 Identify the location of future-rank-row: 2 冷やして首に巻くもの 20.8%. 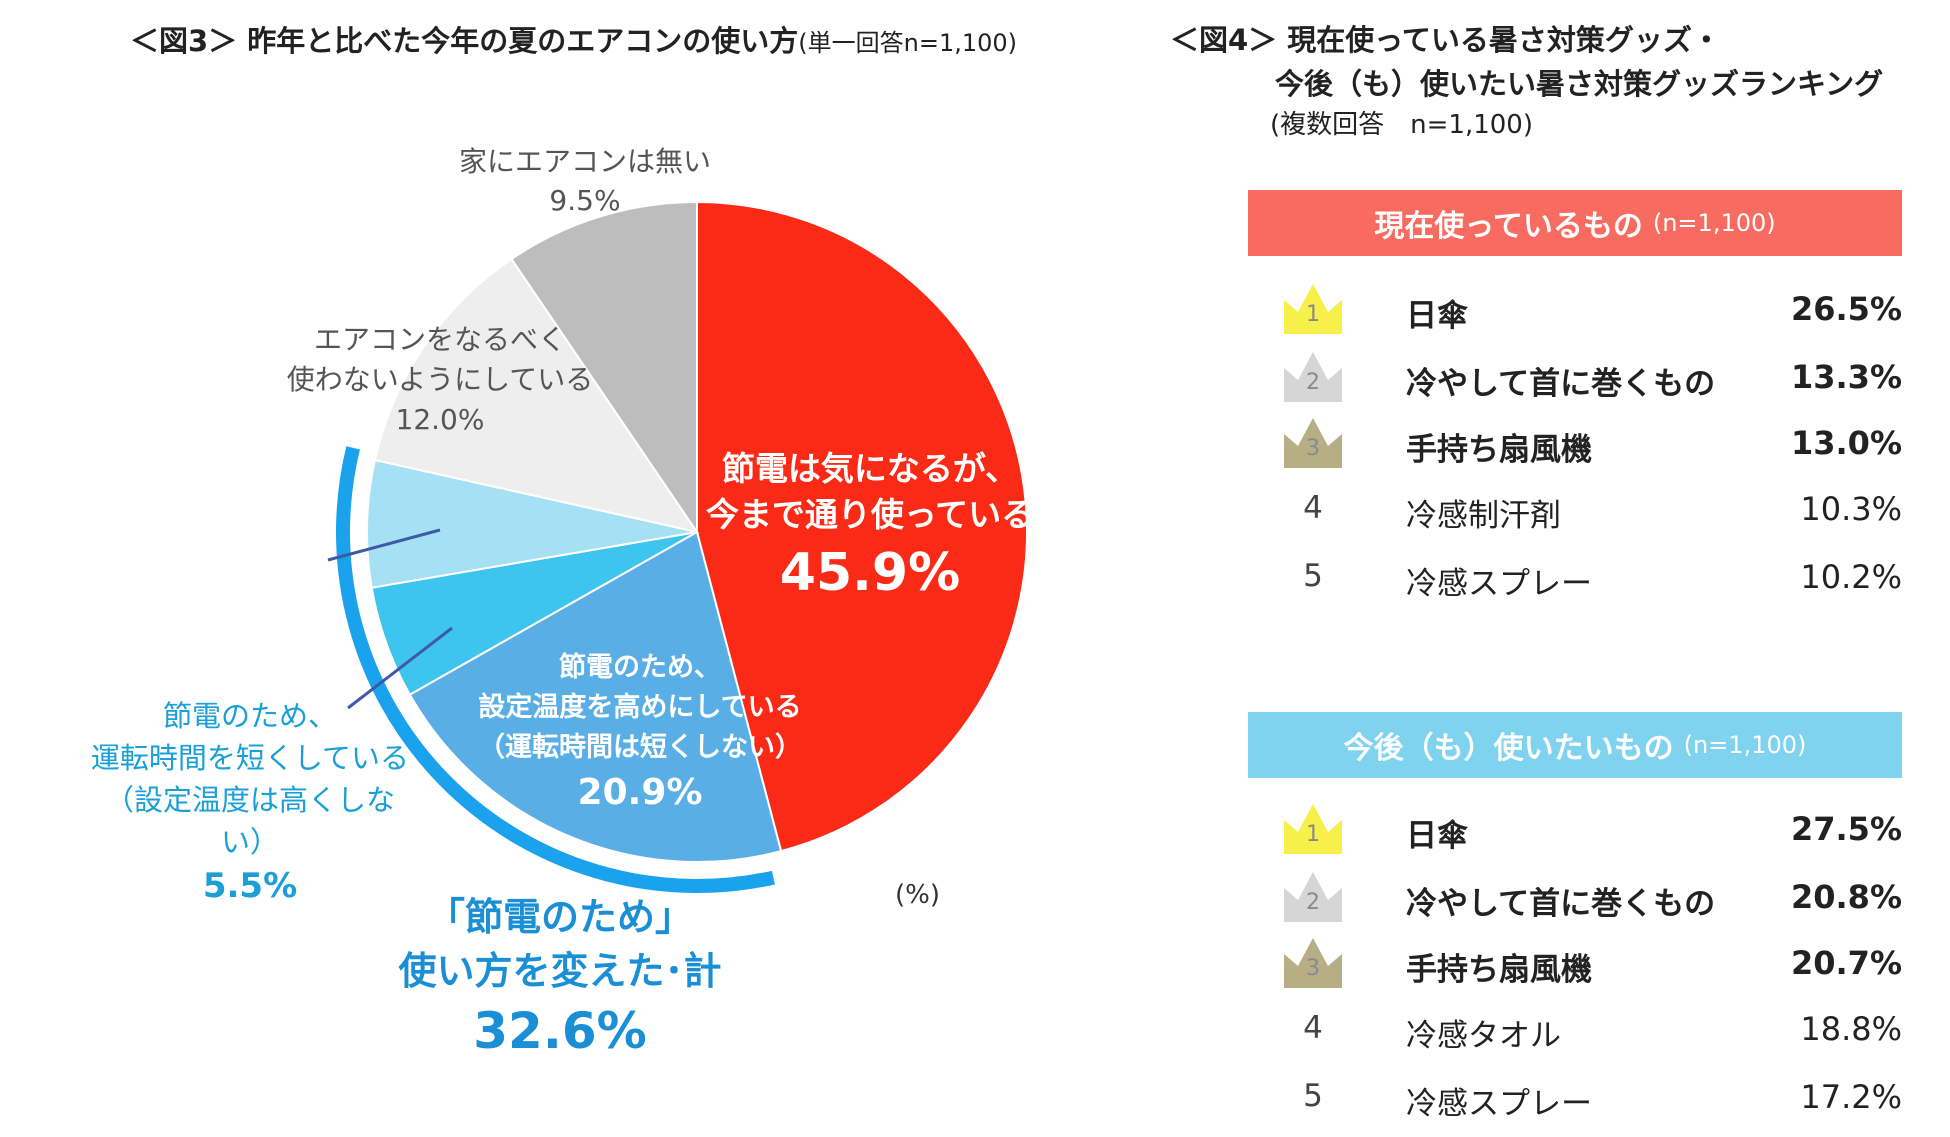
(1575, 900).